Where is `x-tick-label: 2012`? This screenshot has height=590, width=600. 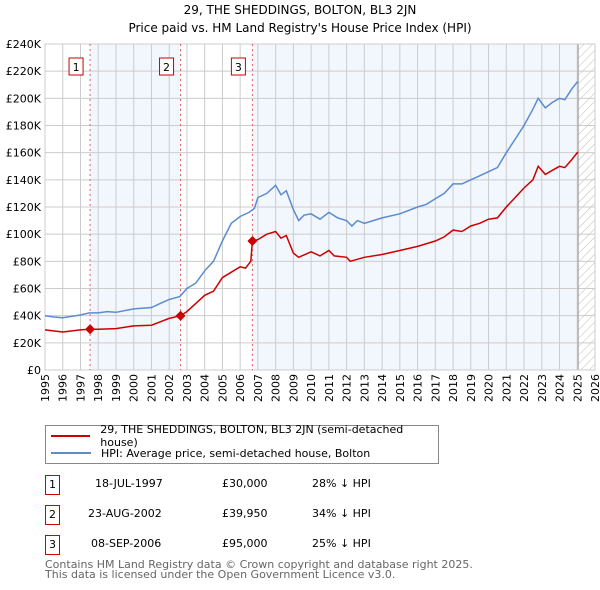
x-tick-label: 2012 is located at coordinates (347, 388).